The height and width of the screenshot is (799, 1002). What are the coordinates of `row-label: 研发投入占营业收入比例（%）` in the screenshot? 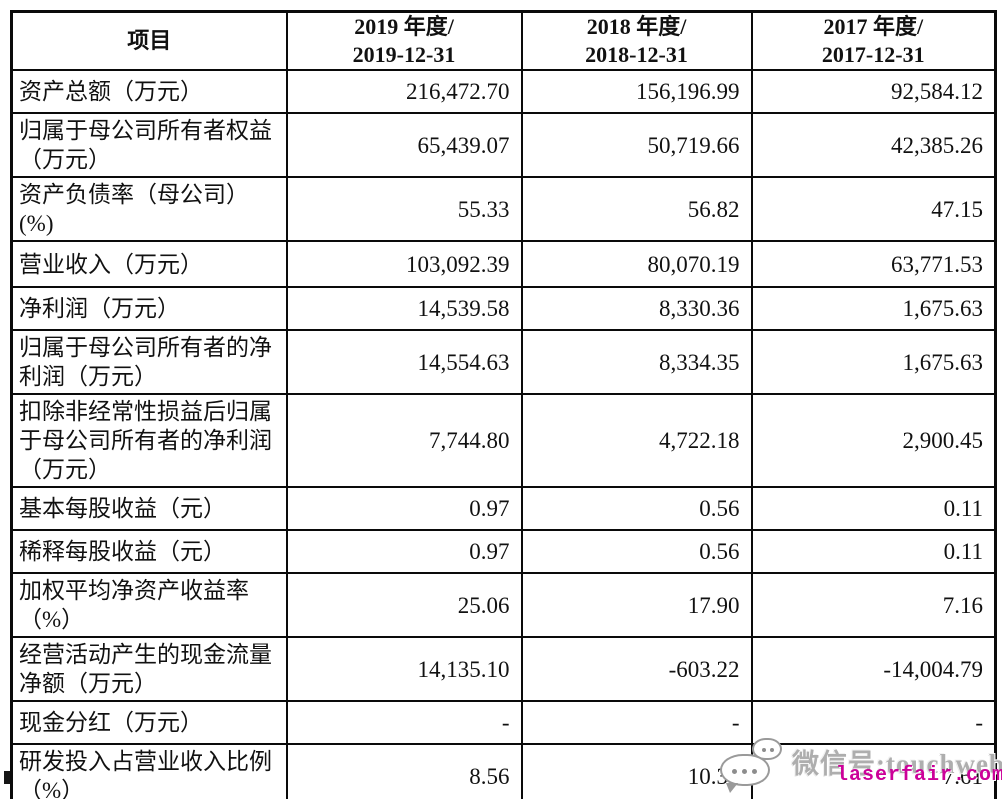 It's located at (149, 771).